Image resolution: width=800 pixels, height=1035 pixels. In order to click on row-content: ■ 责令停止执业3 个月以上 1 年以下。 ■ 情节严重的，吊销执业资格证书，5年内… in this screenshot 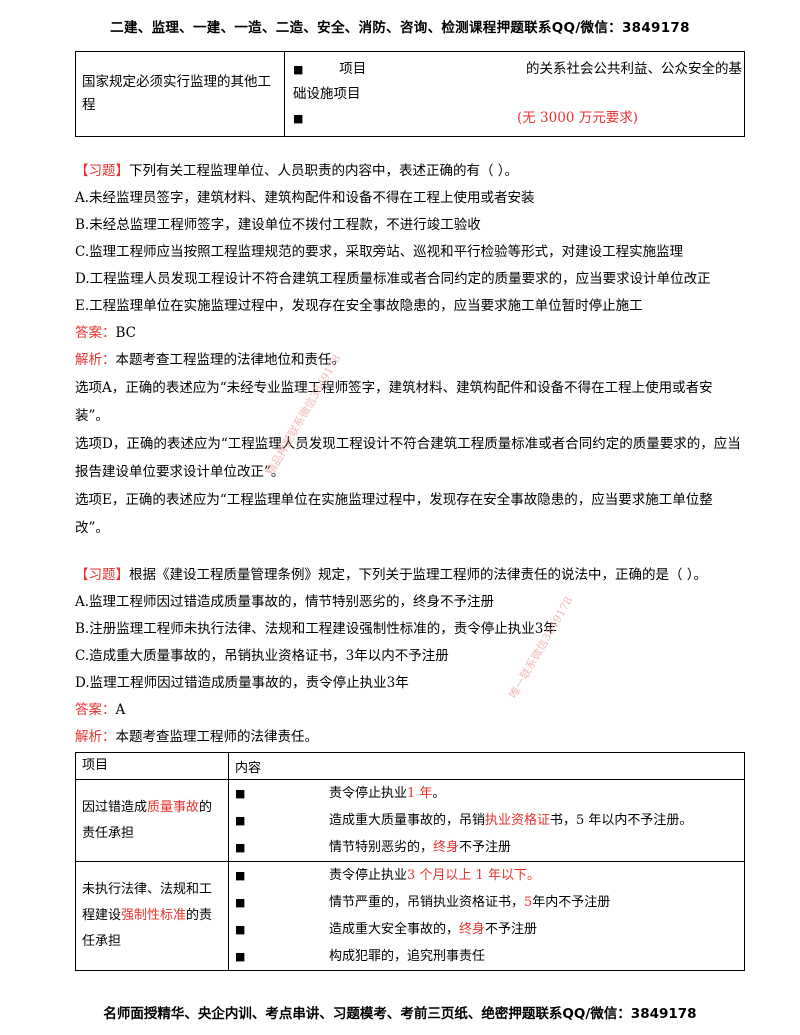, I will do `click(486, 916)`.